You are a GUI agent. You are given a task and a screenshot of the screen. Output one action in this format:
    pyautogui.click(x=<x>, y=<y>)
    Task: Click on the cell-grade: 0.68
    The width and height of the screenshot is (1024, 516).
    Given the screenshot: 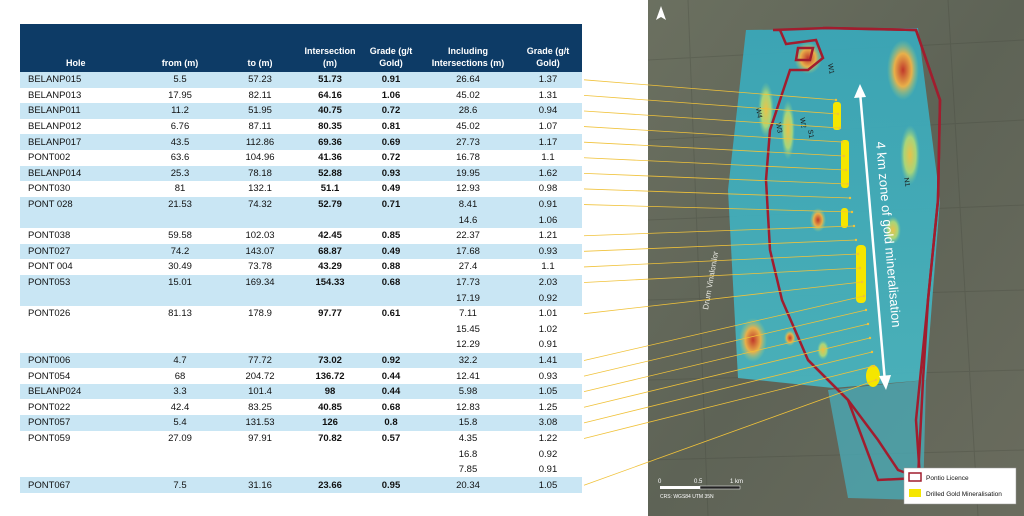 What is the action you would take?
    pyautogui.click(x=391, y=407)
    